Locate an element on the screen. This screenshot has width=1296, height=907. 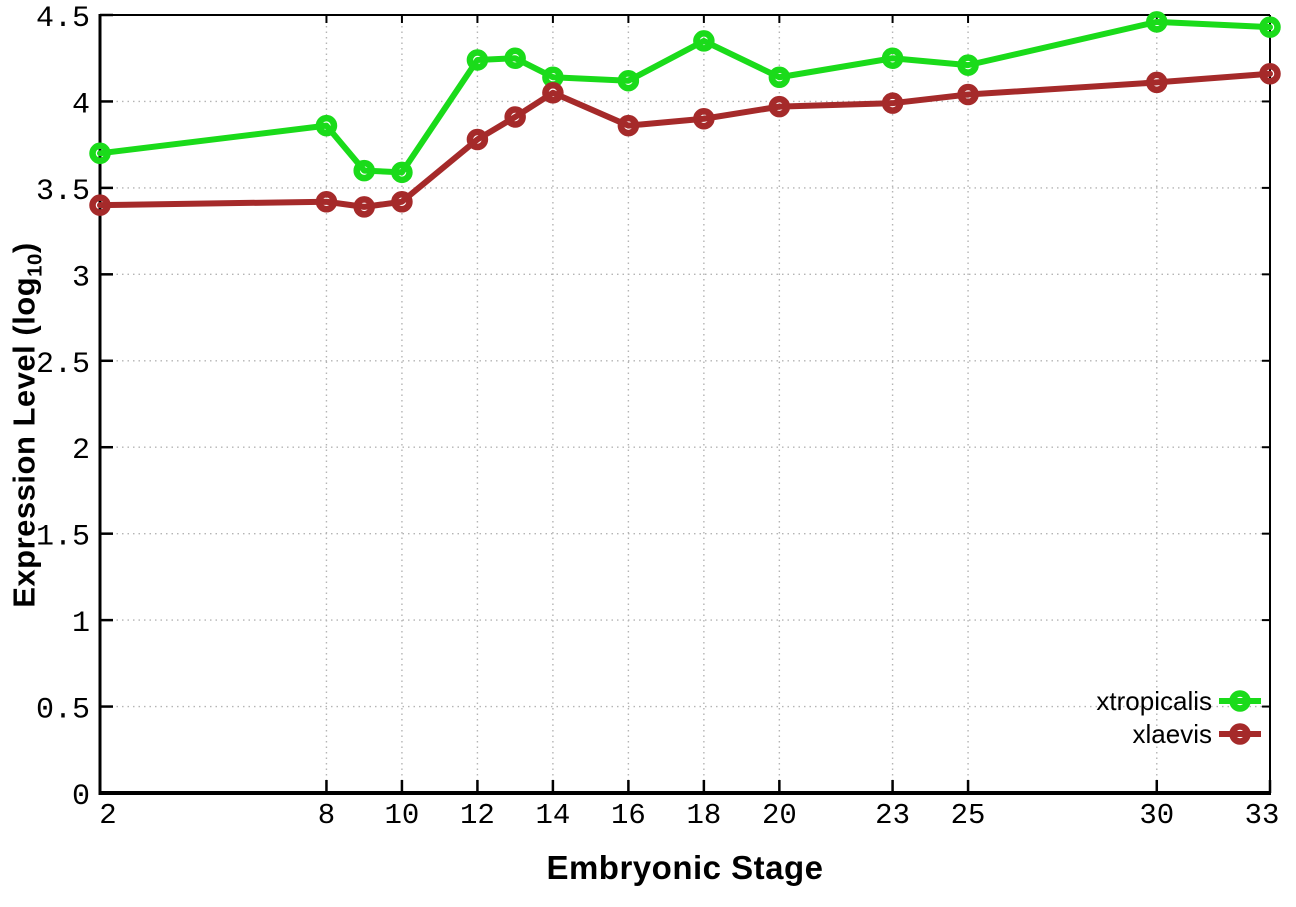
series-line-xlaevis is located at coordinates (685, 140).